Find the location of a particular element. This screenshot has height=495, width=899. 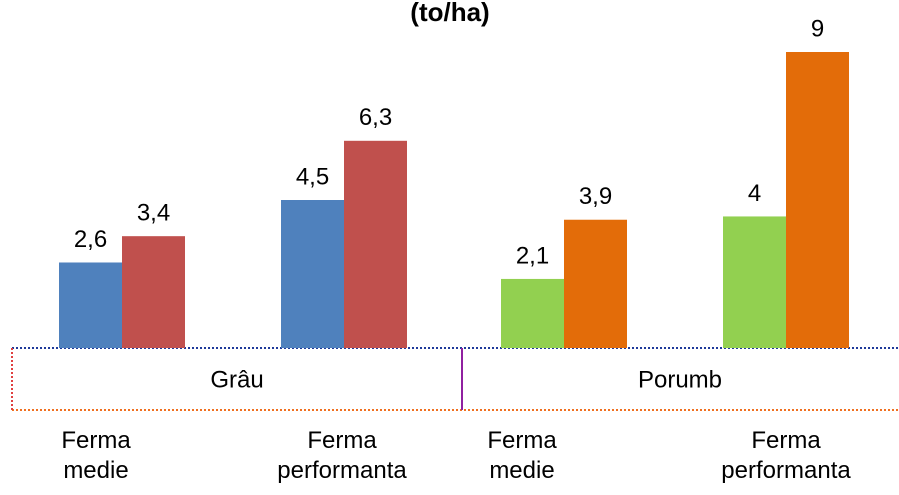

chart-title: (to/ha) is located at coordinates (449, 13).